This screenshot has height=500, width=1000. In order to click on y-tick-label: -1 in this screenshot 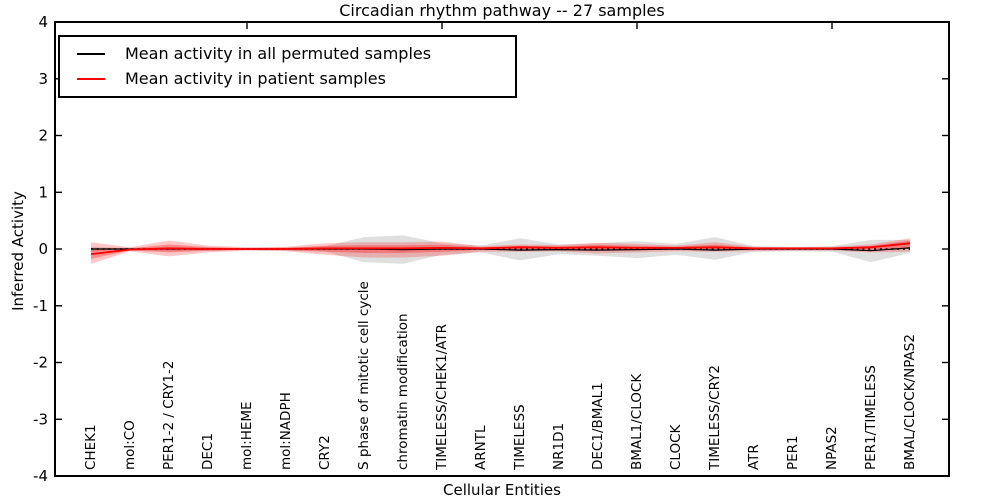, I will do `click(40, 306)`.